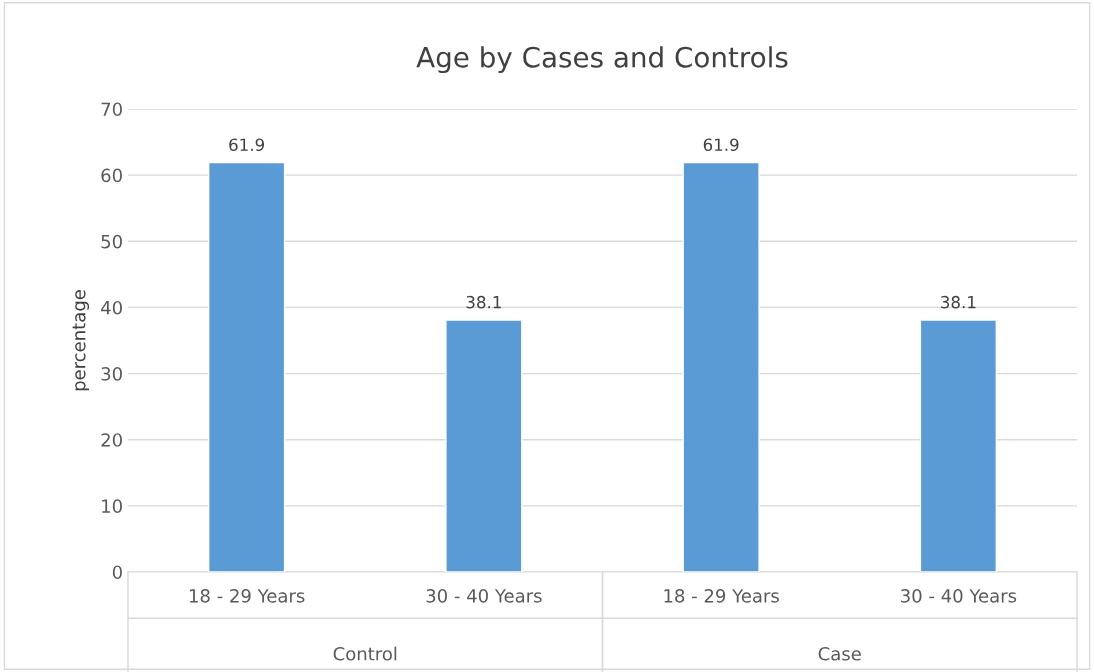 The width and height of the screenshot is (1094, 672). What do you see at coordinates (365, 653) in the screenshot?
I see `text: Control` at bounding box center [365, 653].